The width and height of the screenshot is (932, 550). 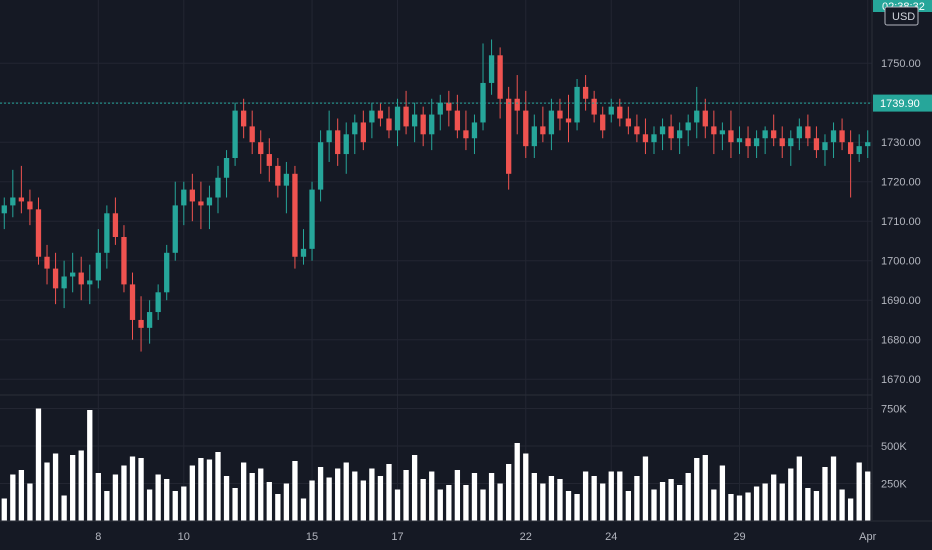 I want to click on volume-axis: 250K 500K 750K, so click(x=894, y=447).